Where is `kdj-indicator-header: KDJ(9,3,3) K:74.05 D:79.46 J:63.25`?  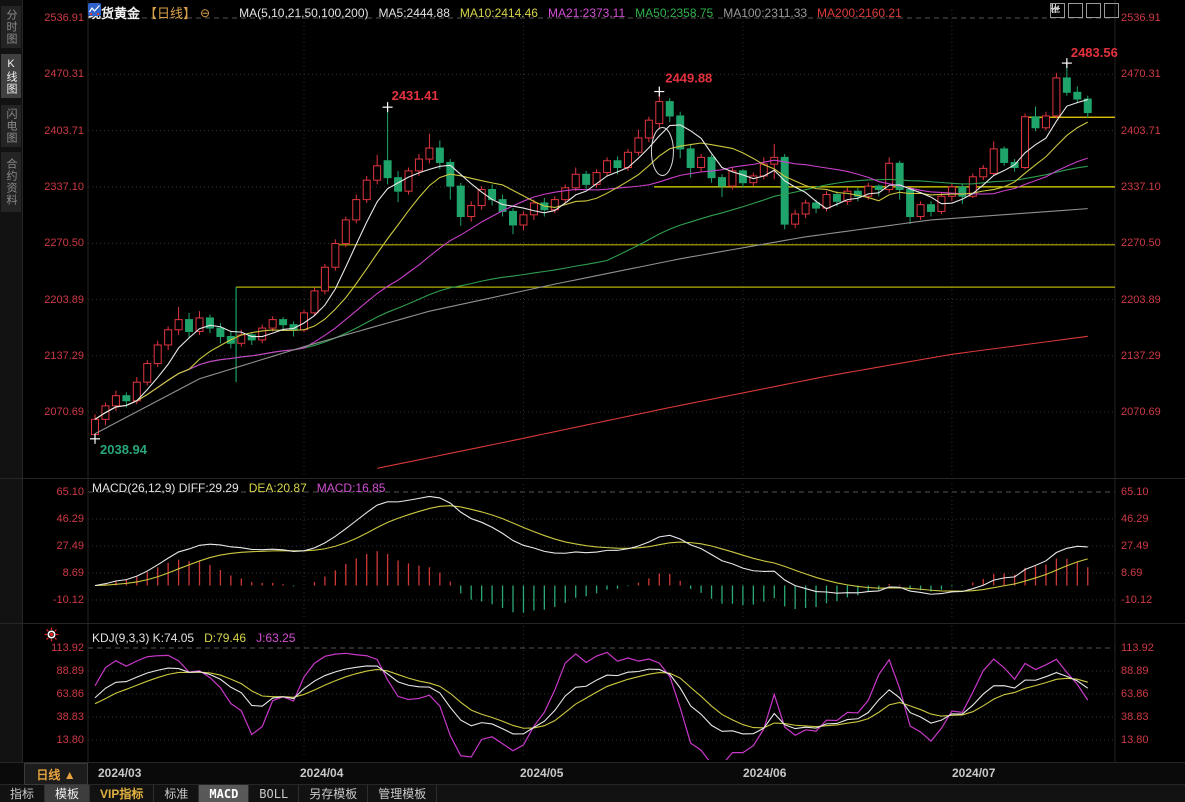
kdj-indicator-header: KDJ(9,3,3) K:74.05 D:79.46 J:63.25 is located at coordinates (198, 638).